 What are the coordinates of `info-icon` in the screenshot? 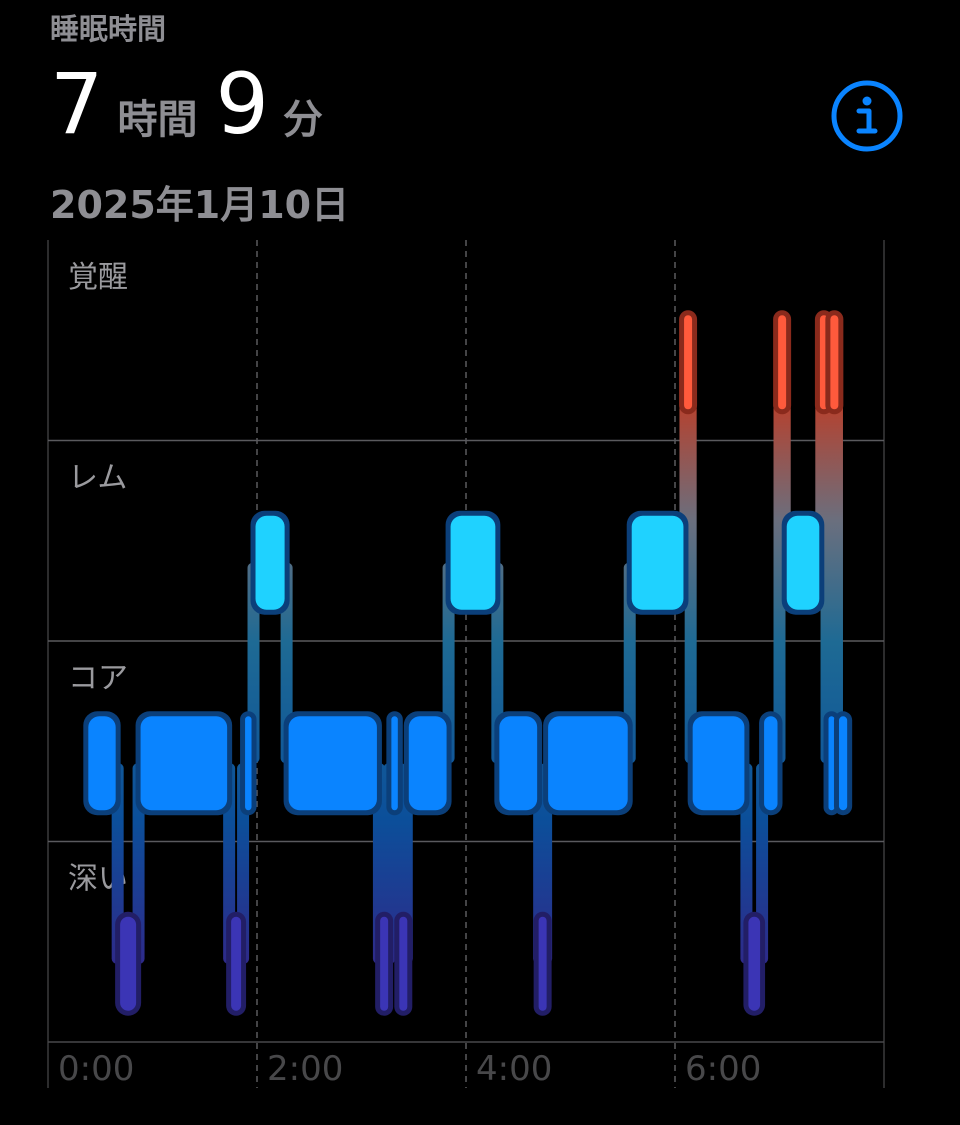 It's located at (867, 116).